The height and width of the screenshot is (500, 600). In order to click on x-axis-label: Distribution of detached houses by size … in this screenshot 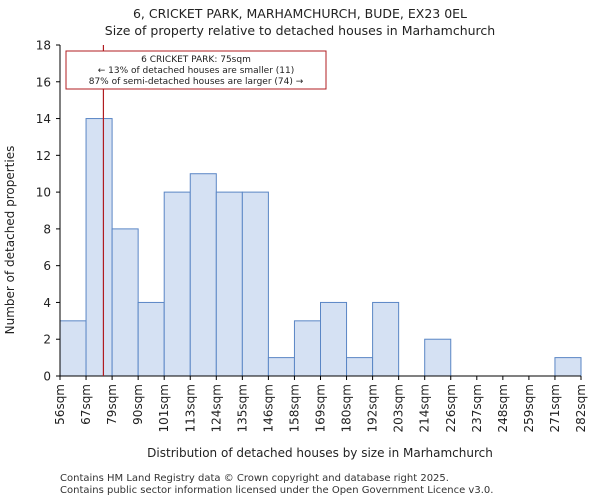, I will do `click(320, 453)`.